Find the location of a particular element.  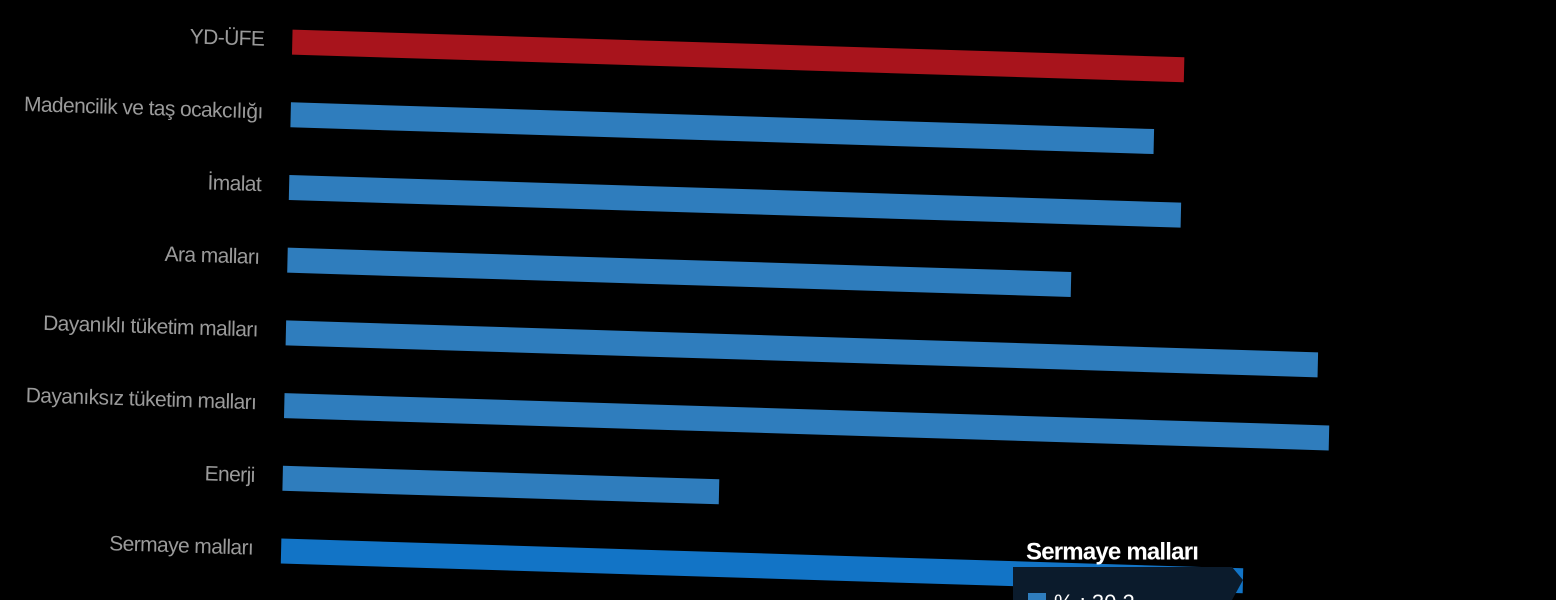

tooltip-marker is located at coordinates (1037, 596).